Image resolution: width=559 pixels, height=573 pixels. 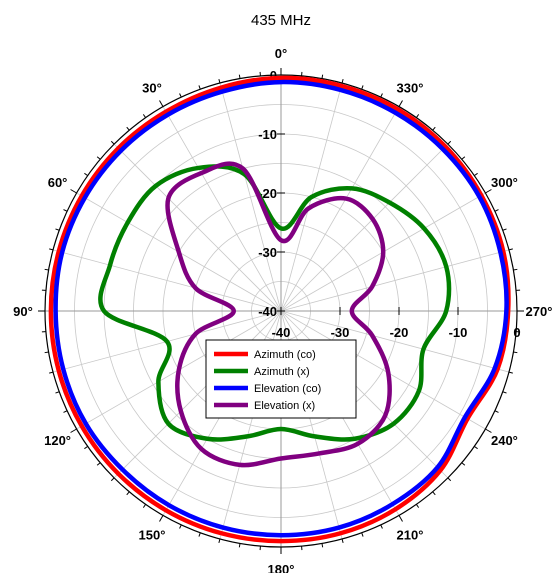 What do you see at coordinates (281, 20) in the screenshot?
I see `chart-title: 435 MHz` at bounding box center [281, 20].